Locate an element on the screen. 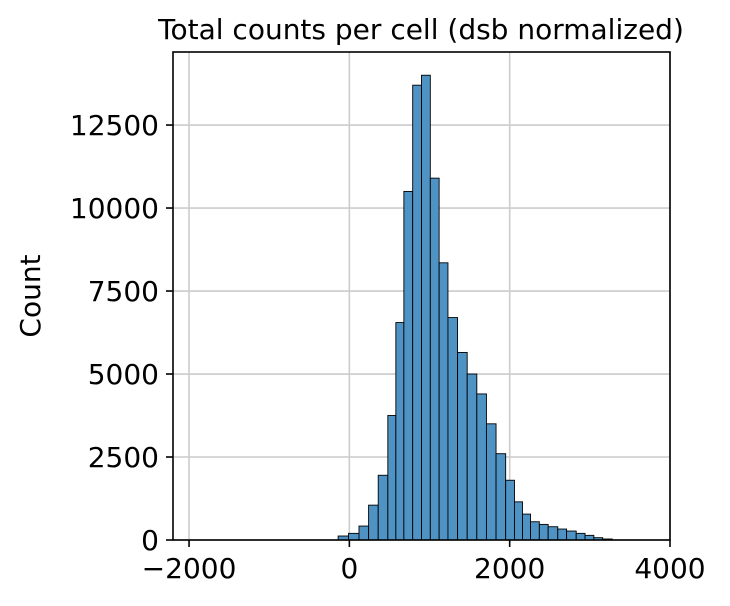 The height and width of the screenshot is (606, 730). x-tick-label: −2000 is located at coordinates (189, 568).